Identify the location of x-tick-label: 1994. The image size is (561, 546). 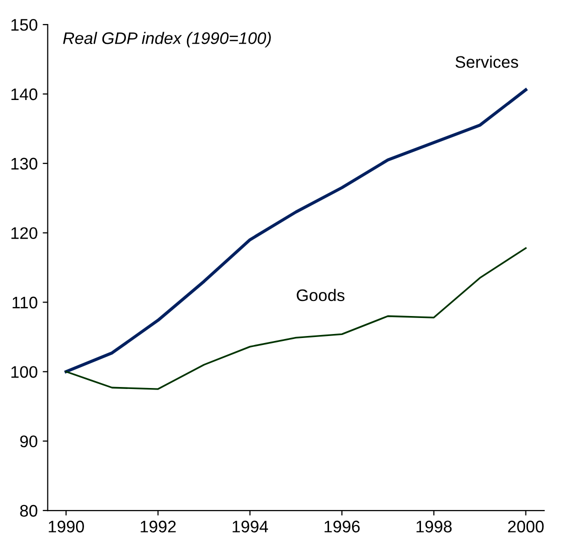
(250, 526).